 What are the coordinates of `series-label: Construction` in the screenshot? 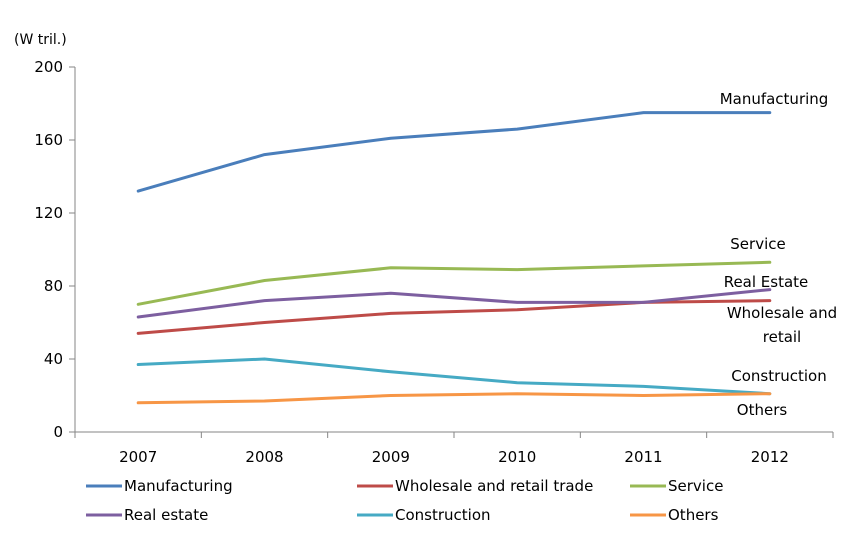 It's located at (779, 376).